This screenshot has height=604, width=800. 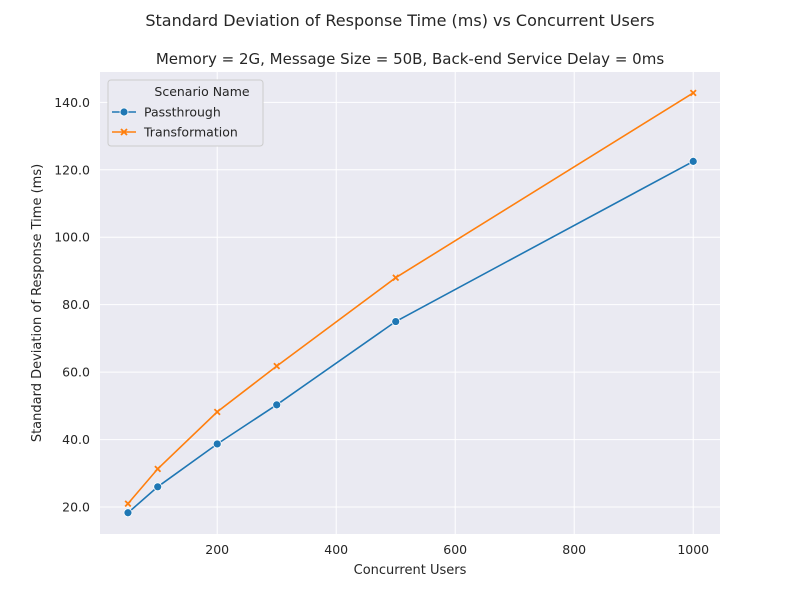 I want to click on x-tick-label: 800, so click(x=574, y=549).